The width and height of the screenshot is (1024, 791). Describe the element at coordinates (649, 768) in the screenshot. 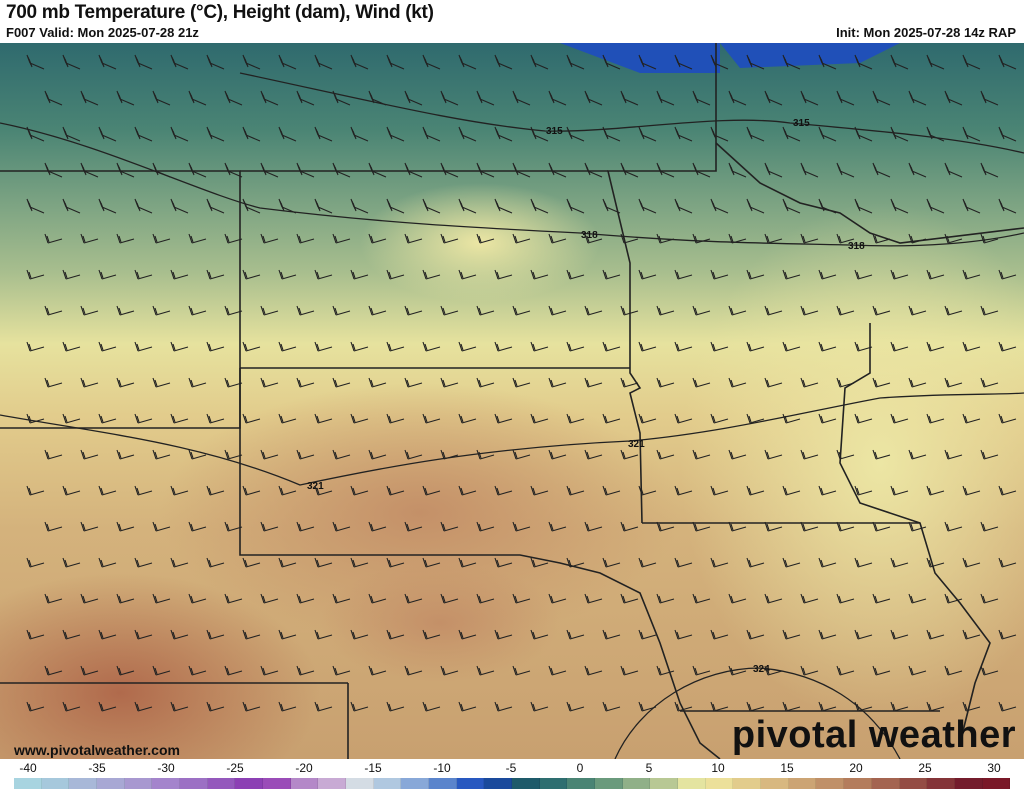

I see `colorbar-tick: 5` at that location.